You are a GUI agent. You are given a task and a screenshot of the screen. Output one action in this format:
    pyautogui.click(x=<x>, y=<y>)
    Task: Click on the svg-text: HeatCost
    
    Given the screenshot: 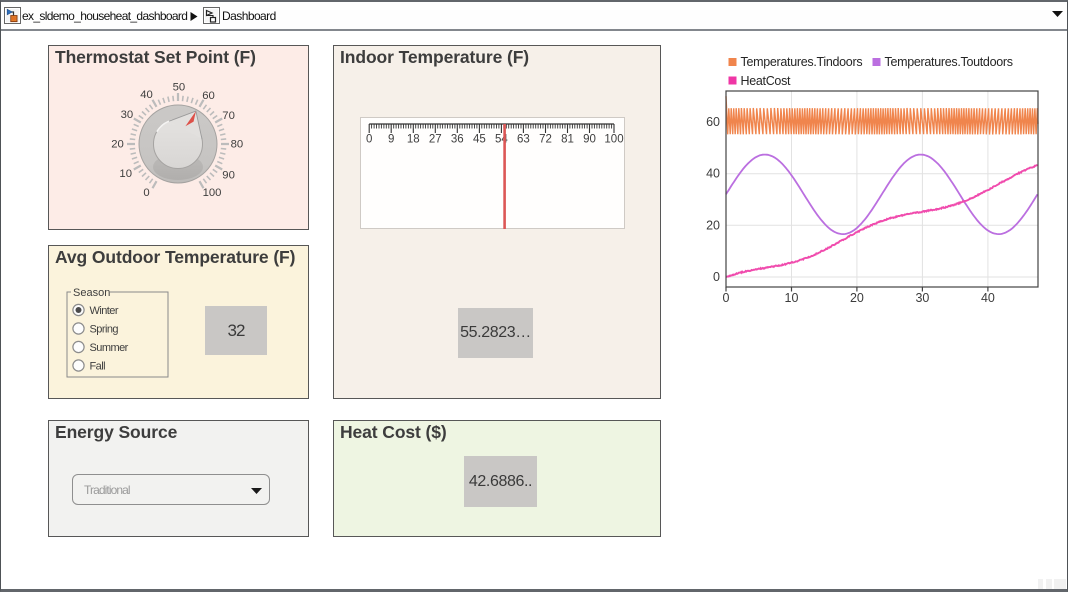 What is the action you would take?
    pyautogui.click(x=766, y=81)
    